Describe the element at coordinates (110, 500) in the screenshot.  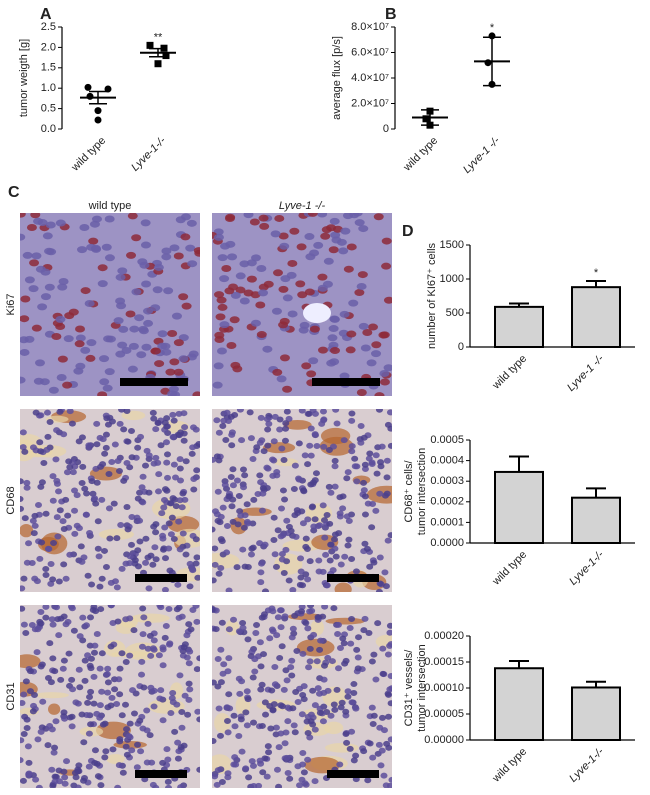
I see `micrograph` at that location.